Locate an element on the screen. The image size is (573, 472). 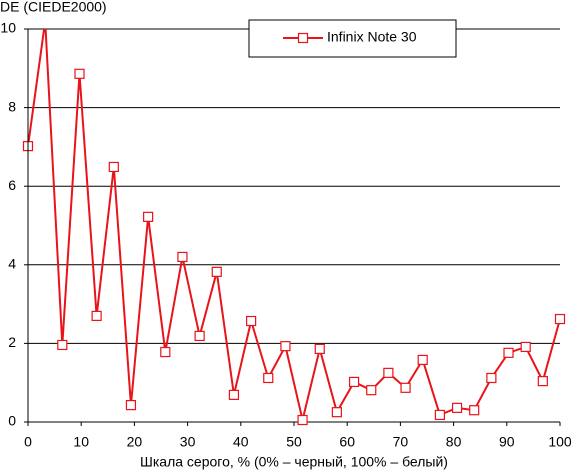
legend-marker is located at coordinates (303, 38).